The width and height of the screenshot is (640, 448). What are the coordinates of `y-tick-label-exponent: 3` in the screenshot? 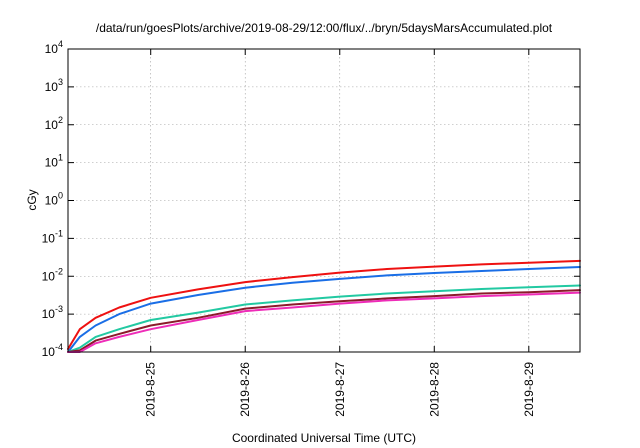 It's located at (60, 82).